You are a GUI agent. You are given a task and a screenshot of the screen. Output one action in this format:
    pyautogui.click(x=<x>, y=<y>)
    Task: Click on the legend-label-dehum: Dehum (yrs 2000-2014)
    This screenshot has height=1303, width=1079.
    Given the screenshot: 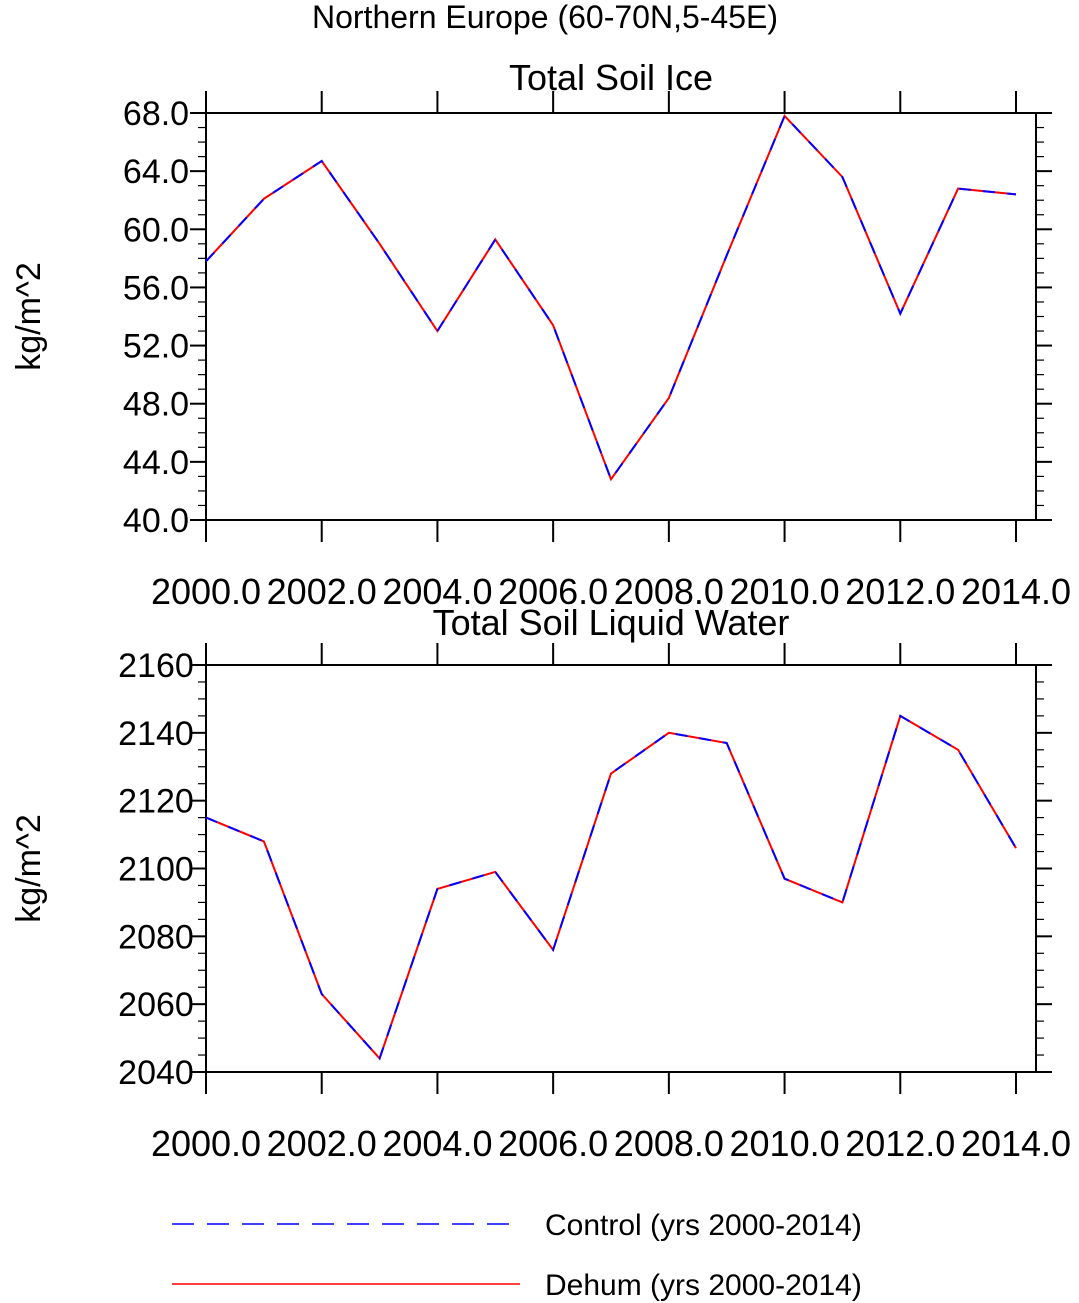 What is the action you would take?
    pyautogui.click(x=703, y=1285)
    